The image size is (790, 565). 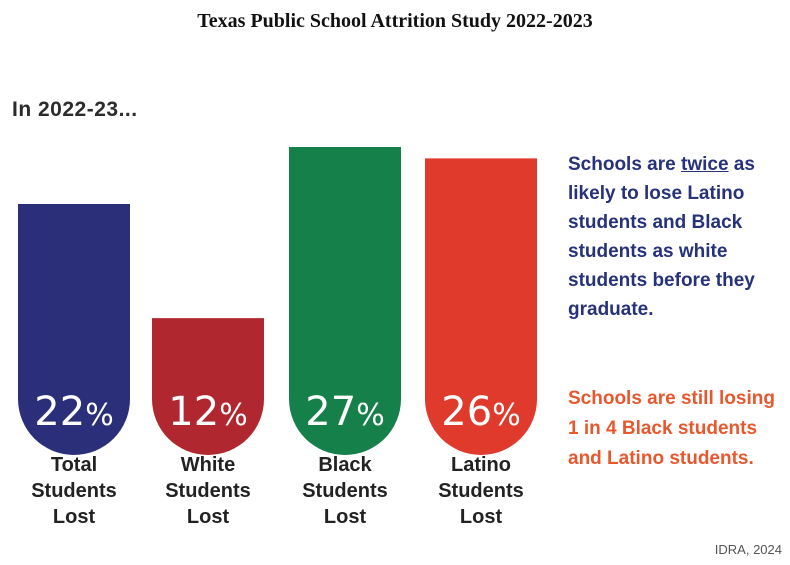 I want to click on callout-twice-emphasis: twice, so click(x=705, y=164).